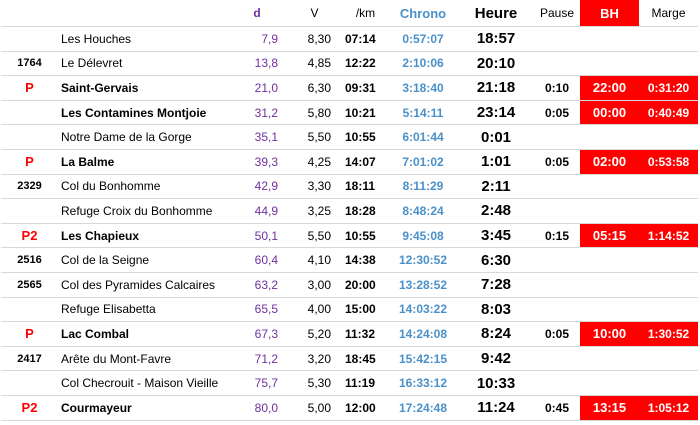  What do you see at coordinates (609, 334) in the screenshot?
I see `row-barrier-time: 10:00` at bounding box center [609, 334].